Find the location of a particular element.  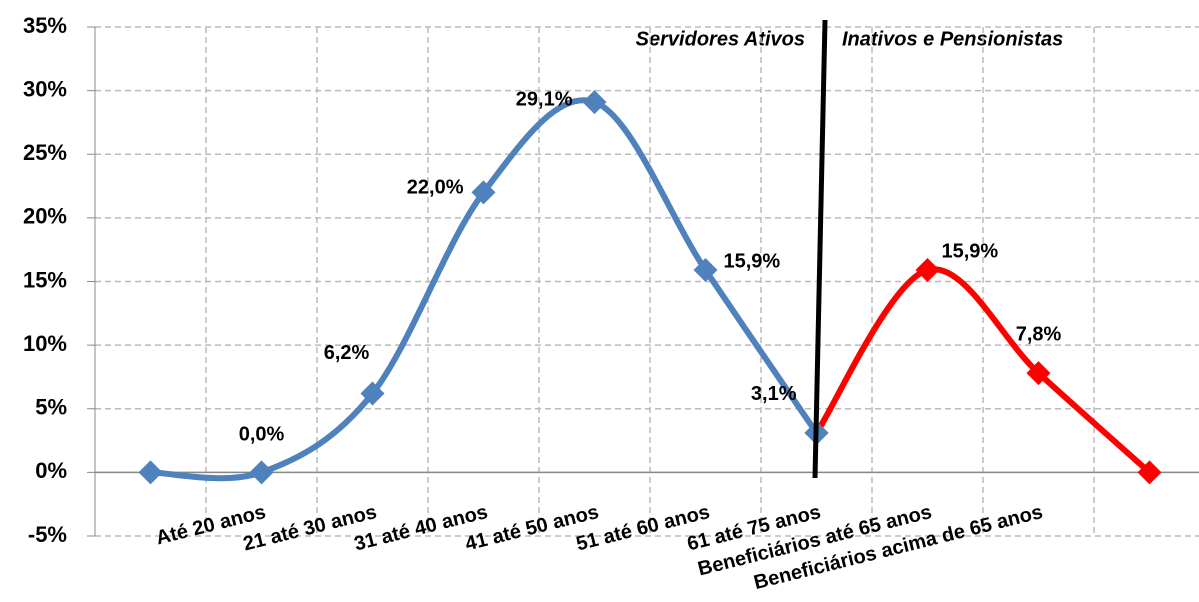

data-label: 3,1% is located at coordinates (774, 394).